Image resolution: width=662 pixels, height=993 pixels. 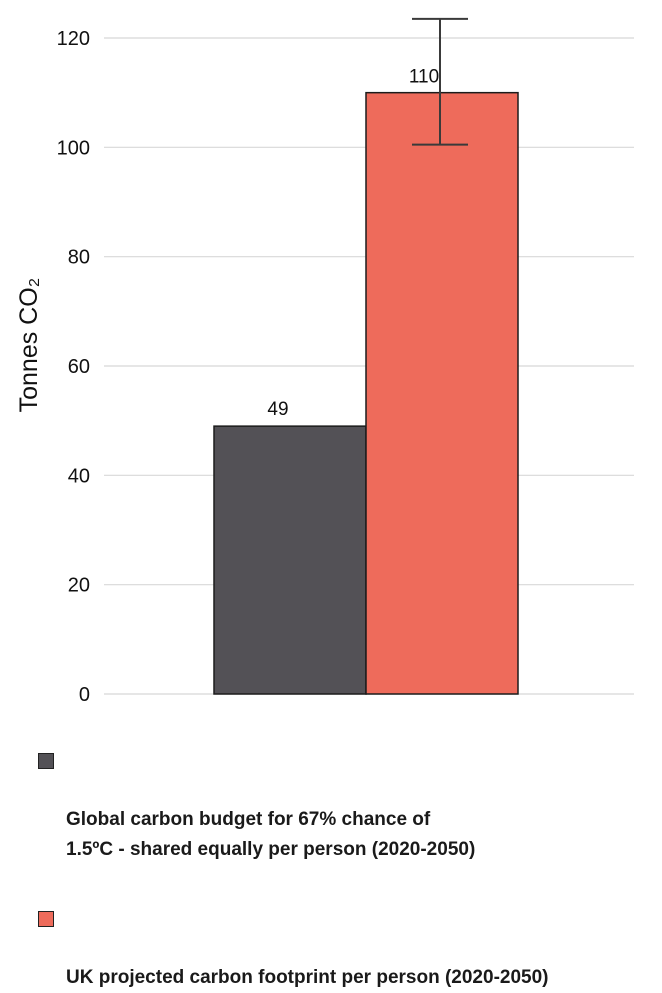 I want to click on legend-swatch-uk-footprint, so click(x=46, y=919).